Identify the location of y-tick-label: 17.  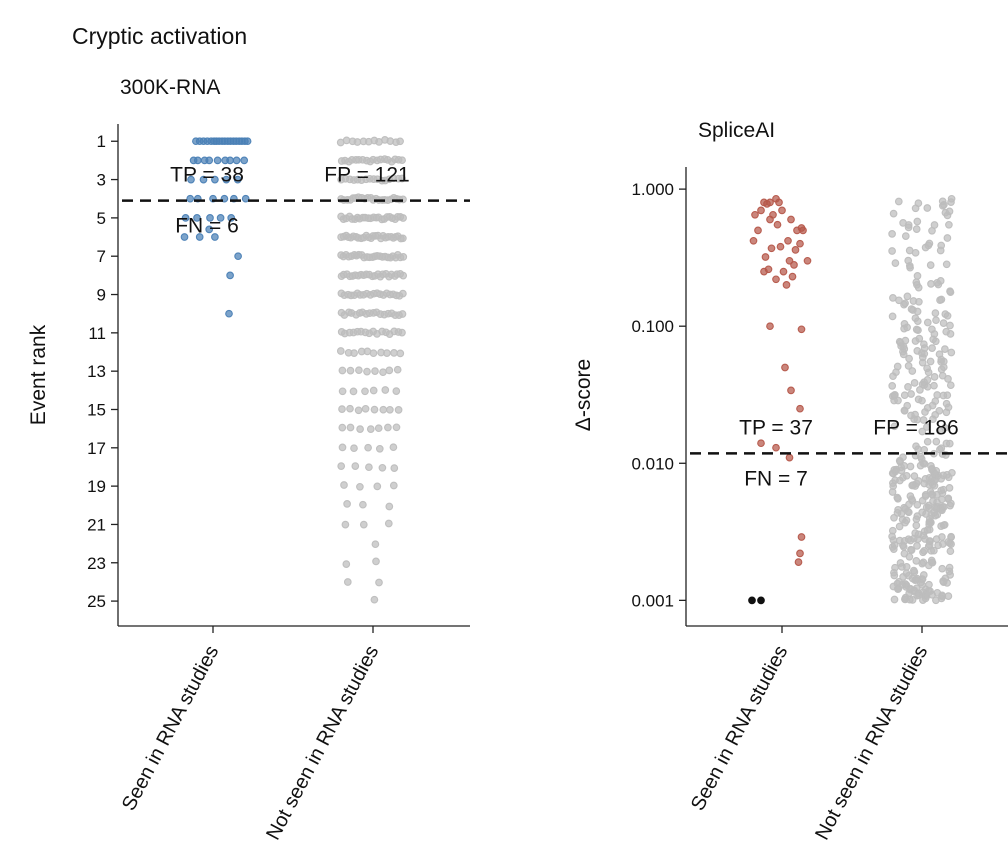
(96, 448).